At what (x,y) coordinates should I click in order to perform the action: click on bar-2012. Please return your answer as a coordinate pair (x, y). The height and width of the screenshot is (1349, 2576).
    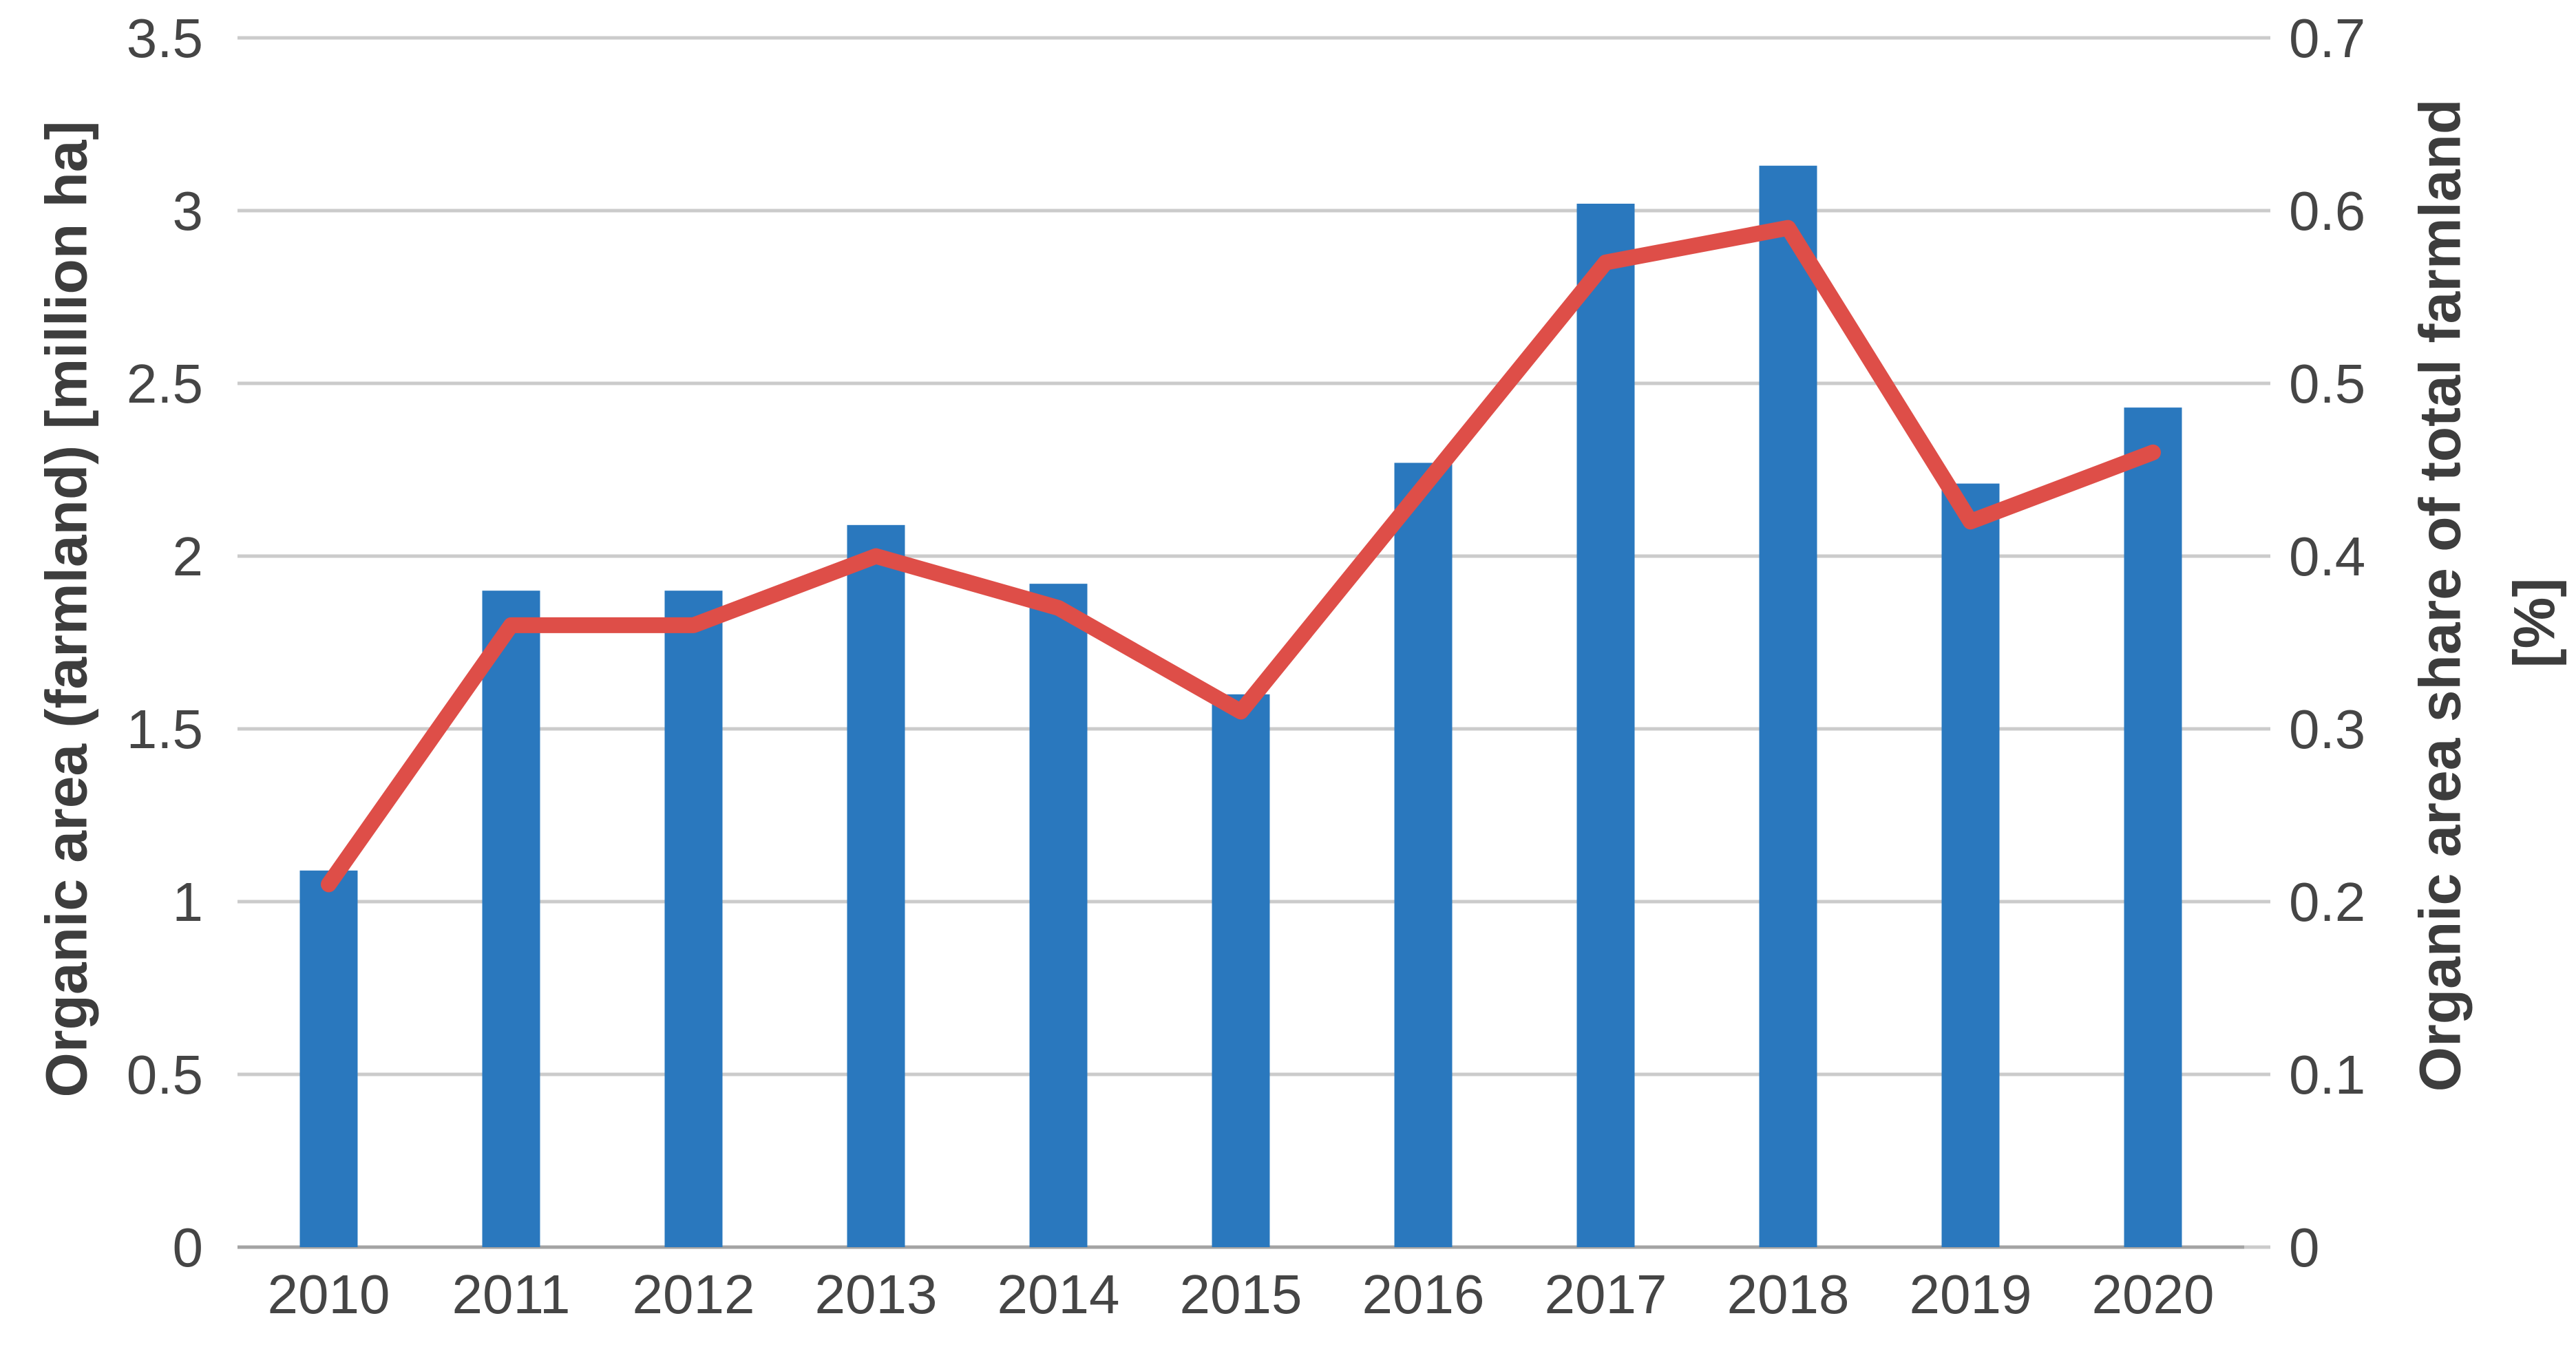
    Looking at the image, I should click on (694, 919).